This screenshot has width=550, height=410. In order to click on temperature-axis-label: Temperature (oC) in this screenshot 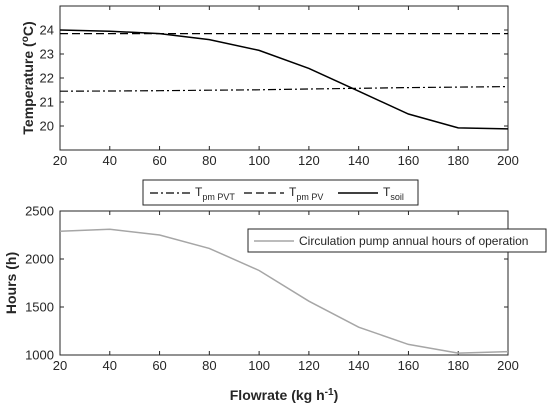, I will do `click(28, 77)`.